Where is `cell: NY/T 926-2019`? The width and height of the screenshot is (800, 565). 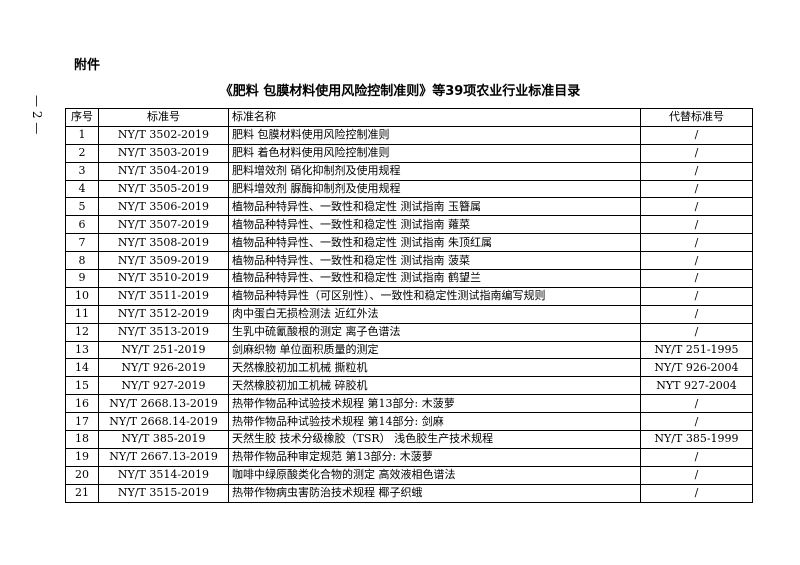
cell: NY/T 926-2019 is located at coordinates (163, 368).